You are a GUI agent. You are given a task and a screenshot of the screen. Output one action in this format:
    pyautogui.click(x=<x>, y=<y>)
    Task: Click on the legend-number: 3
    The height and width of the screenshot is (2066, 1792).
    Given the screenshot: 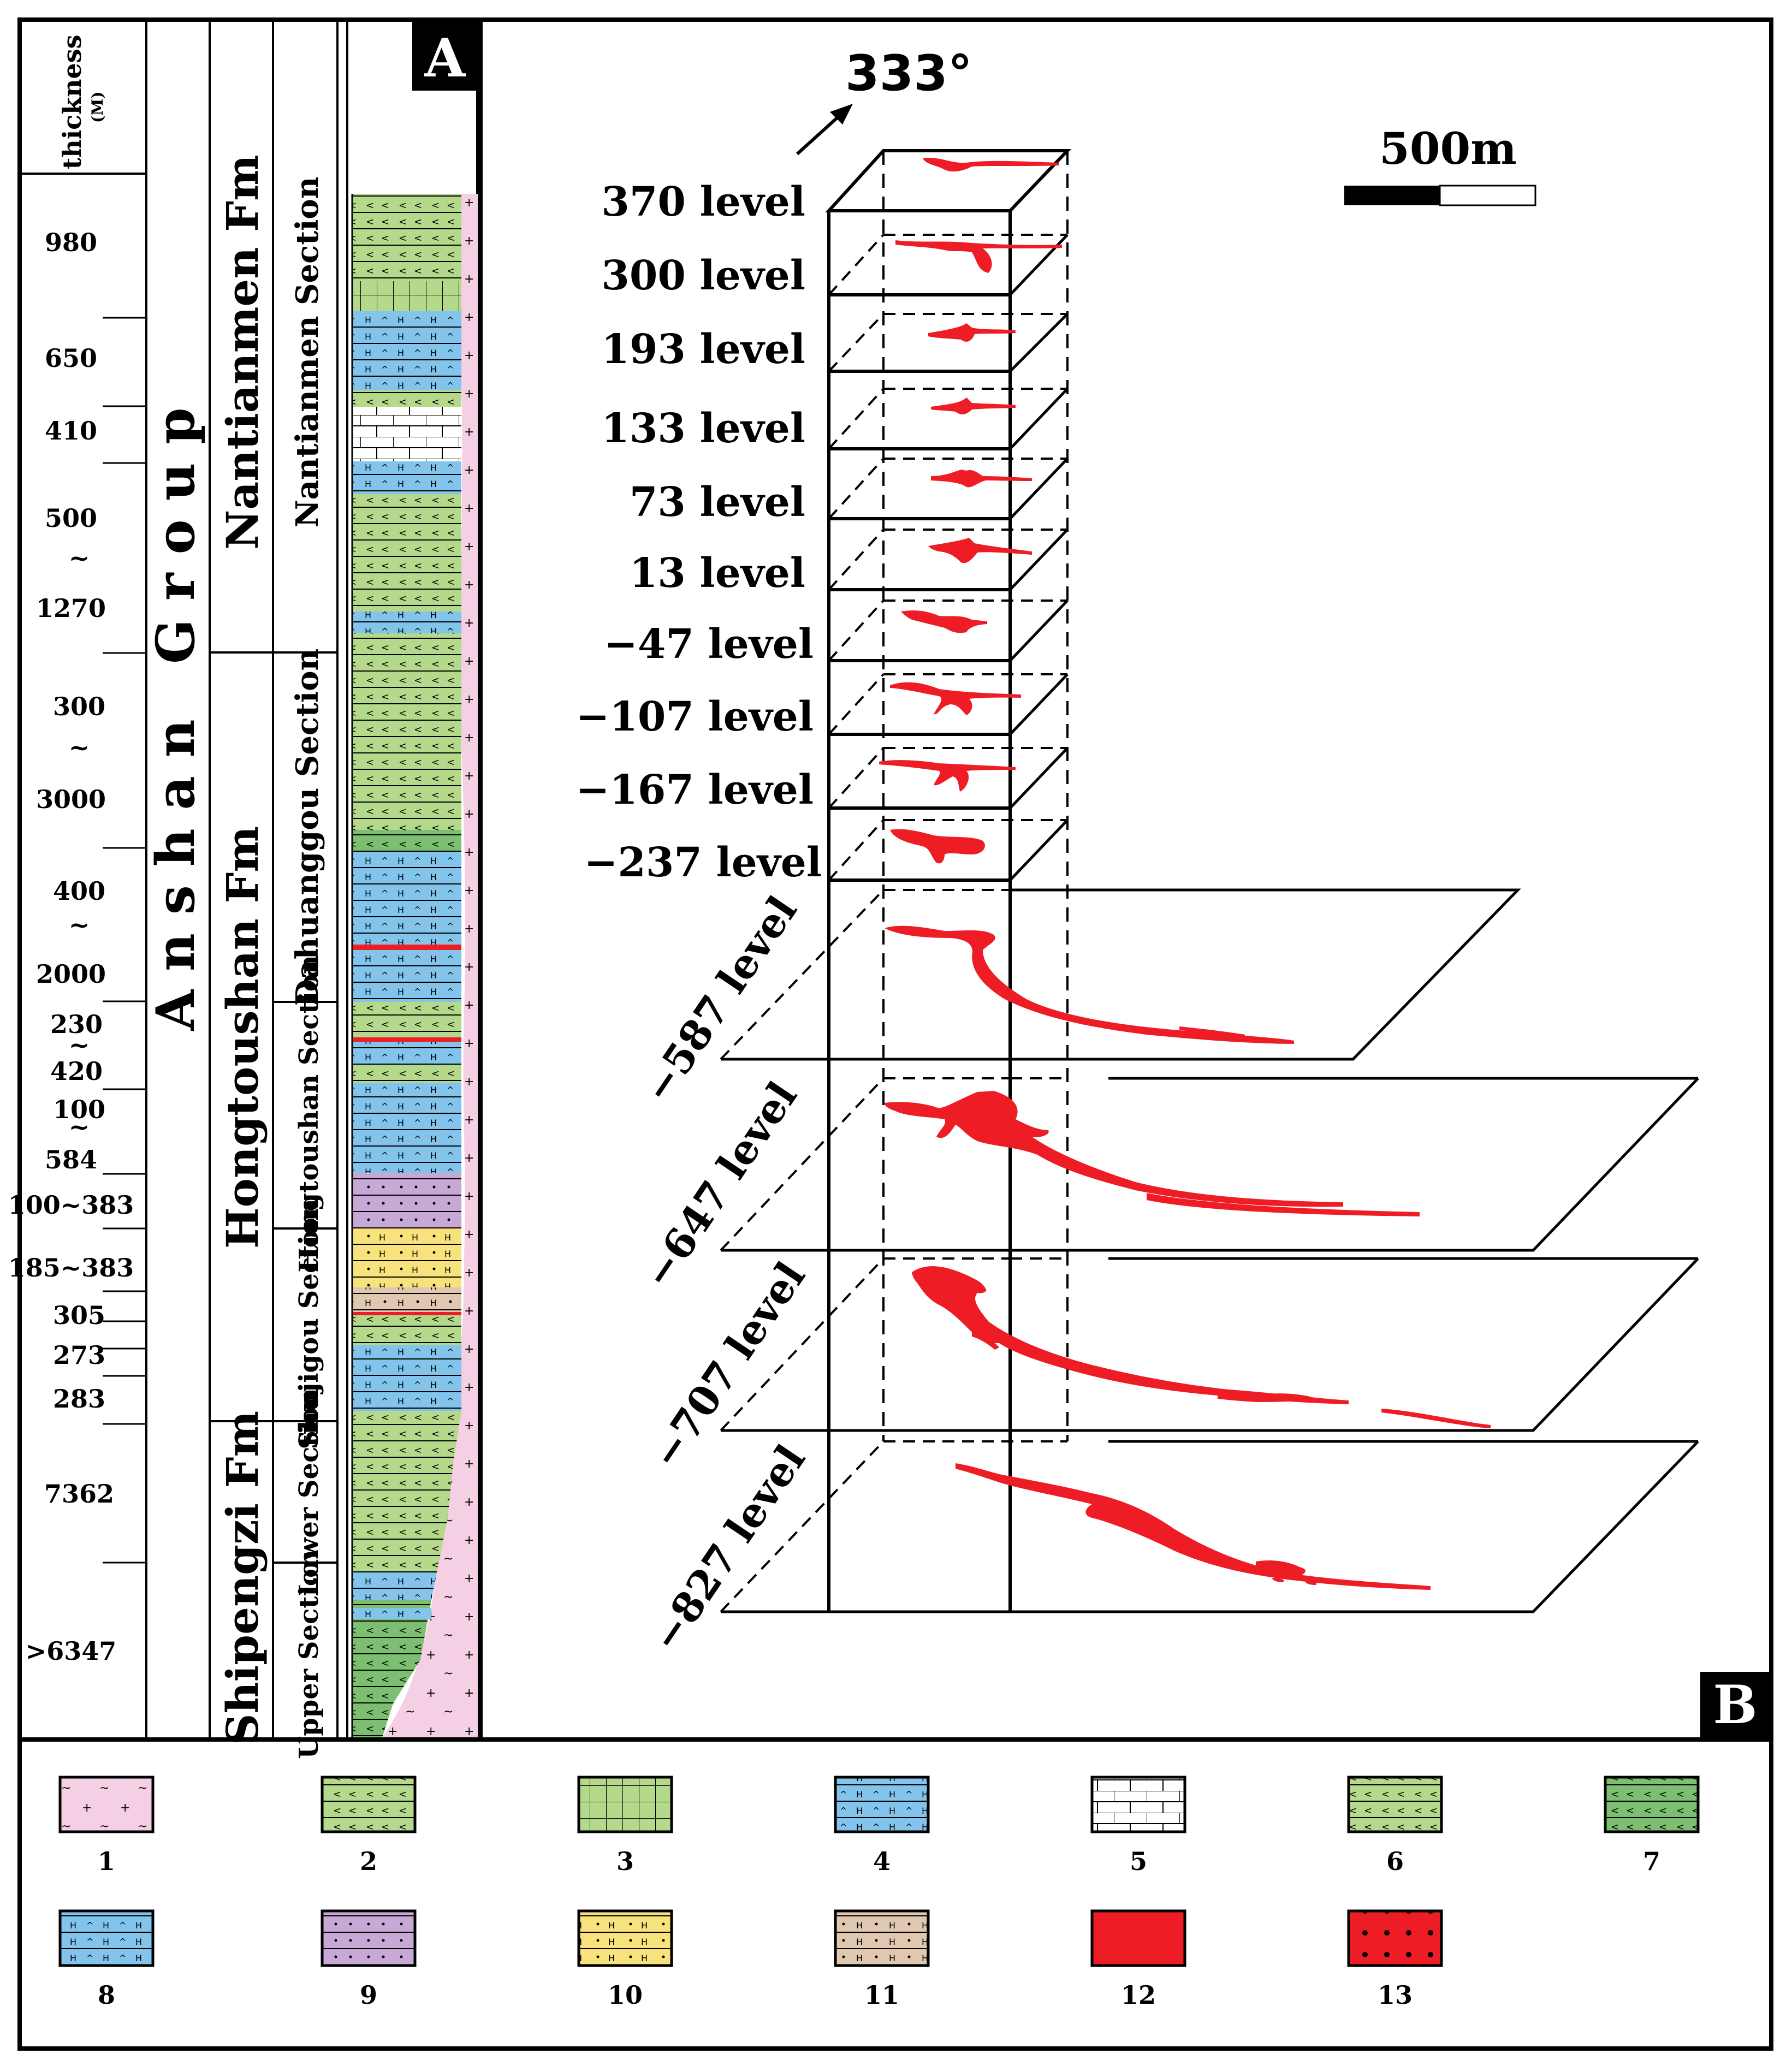 What is the action you would take?
    pyautogui.click(x=625, y=1861)
    